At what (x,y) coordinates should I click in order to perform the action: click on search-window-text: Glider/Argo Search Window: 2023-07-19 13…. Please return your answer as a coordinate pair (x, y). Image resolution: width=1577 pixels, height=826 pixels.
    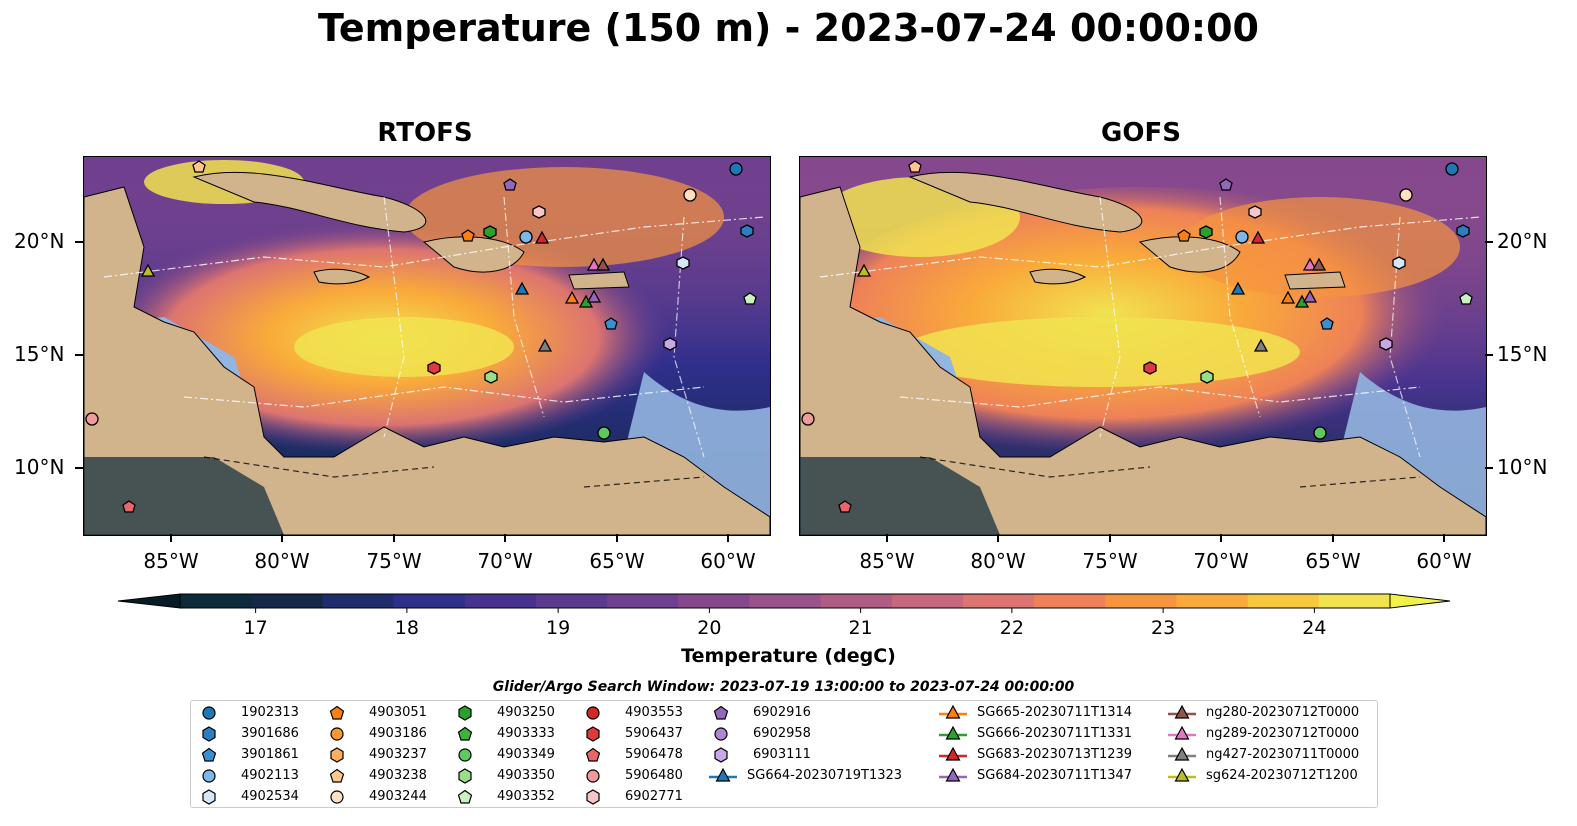
    Looking at the image, I should click on (783, 687).